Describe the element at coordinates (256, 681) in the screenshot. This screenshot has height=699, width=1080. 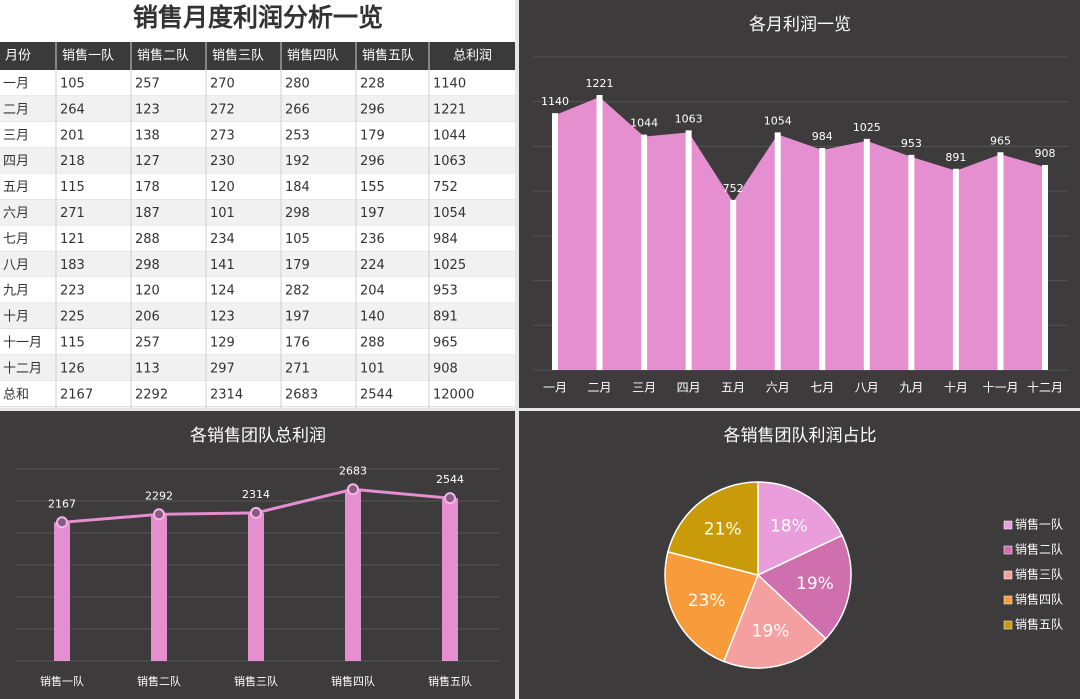
I see `x-tick-label: 销售三队` at that location.